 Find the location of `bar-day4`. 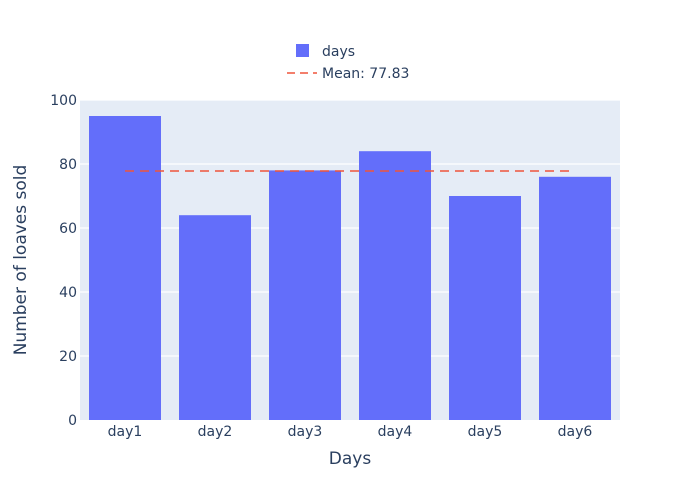

bar-day4 is located at coordinates (395, 285).